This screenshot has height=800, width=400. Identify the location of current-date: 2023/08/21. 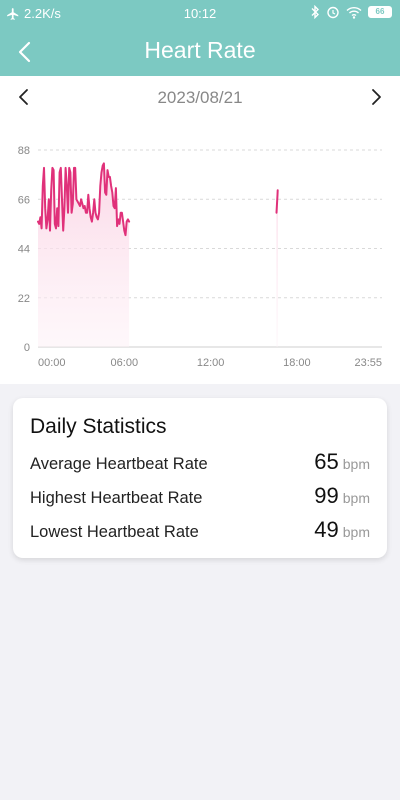
(200, 97).